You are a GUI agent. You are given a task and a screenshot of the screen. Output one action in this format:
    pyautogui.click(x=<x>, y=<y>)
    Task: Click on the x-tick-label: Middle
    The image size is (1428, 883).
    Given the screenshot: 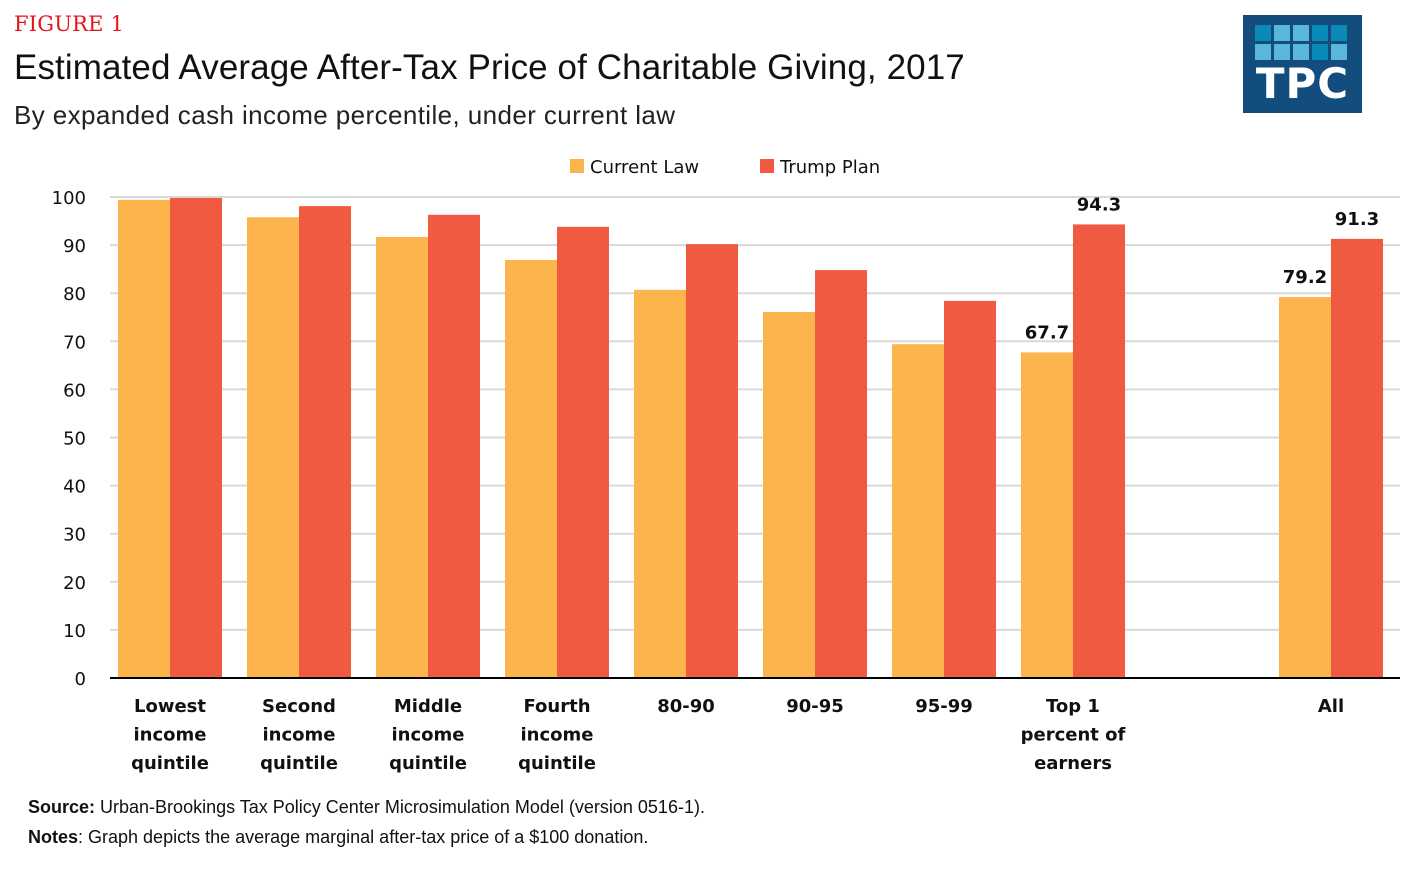 What is the action you would take?
    pyautogui.click(x=428, y=706)
    